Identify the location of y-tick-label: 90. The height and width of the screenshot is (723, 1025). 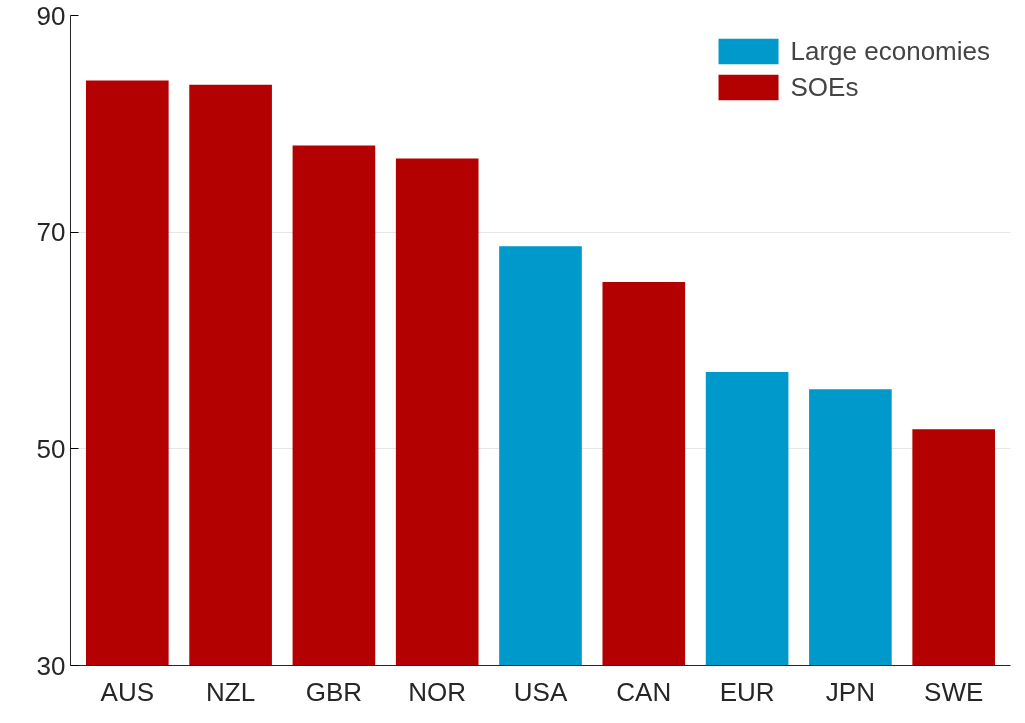
(51, 15).